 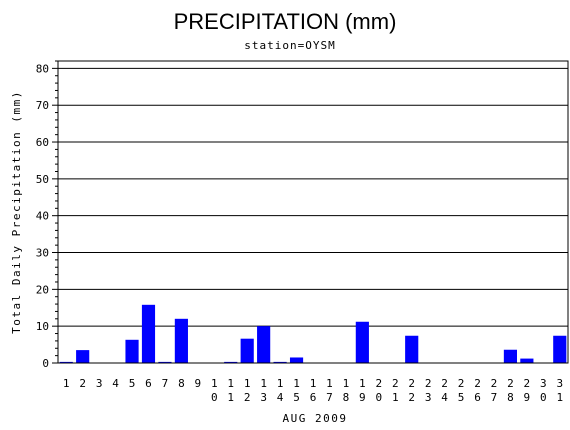 I want to click on y-tick-label: 40, so click(x=42, y=216).